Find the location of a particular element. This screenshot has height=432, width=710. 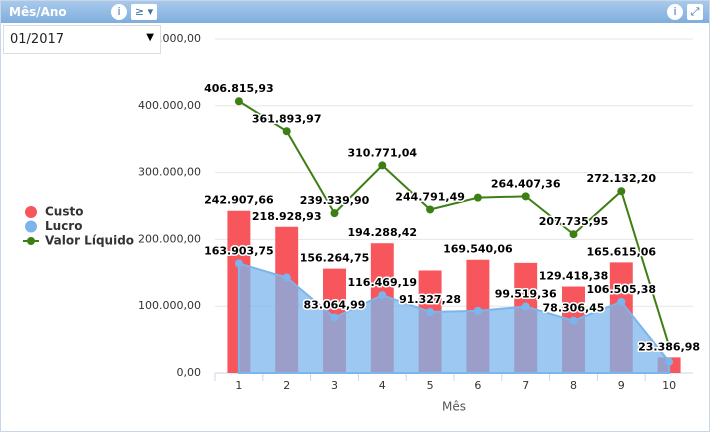

x-tick-label: 8 is located at coordinates (573, 385).